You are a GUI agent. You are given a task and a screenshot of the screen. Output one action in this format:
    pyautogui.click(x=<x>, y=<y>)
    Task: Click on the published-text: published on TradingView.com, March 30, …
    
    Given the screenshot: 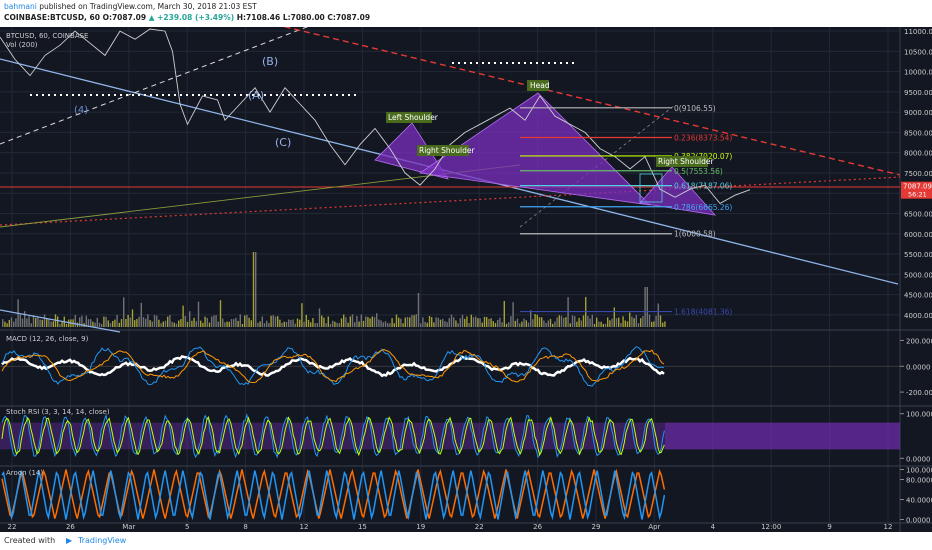 What is the action you would take?
    pyautogui.click(x=148, y=6)
    